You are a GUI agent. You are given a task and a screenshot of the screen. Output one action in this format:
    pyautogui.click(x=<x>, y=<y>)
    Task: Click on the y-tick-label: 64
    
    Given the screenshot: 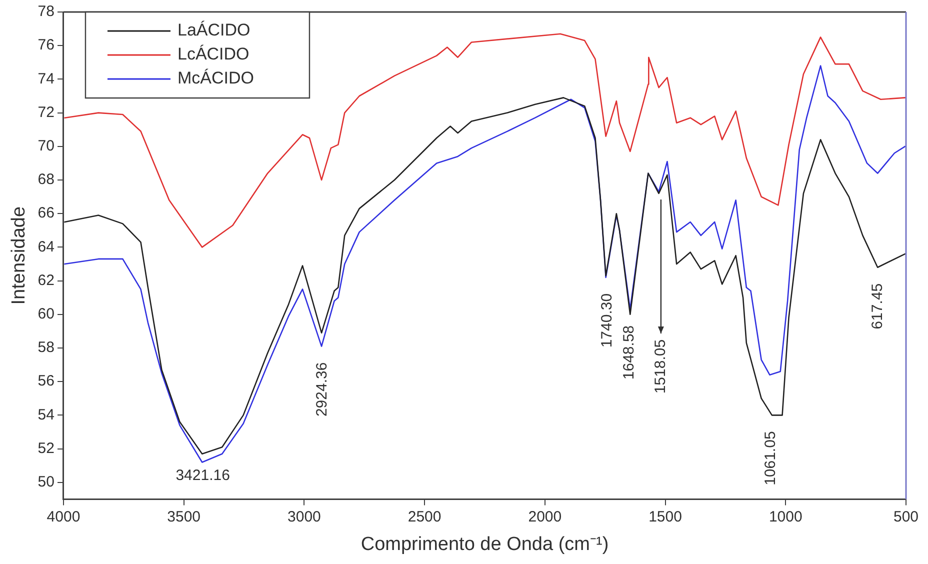 What is the action you would take?
    pyautogui.click(x=46, y=247)
    